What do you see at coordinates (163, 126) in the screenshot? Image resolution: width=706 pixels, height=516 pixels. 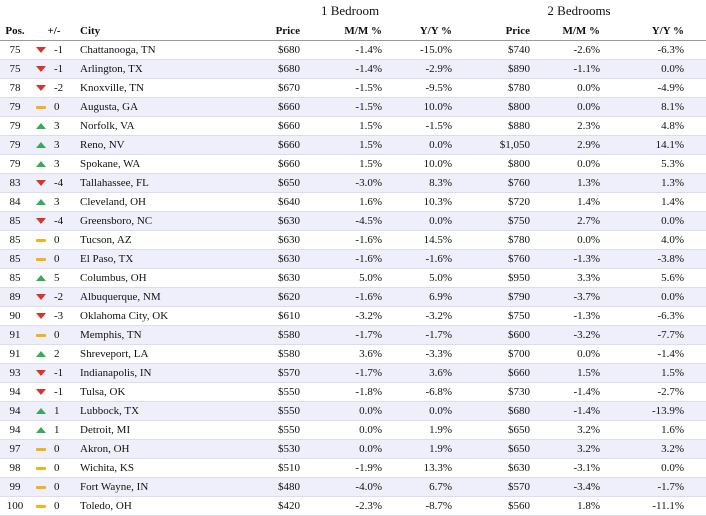 I see `city-cell: Norfolk, VA` at bounding box center [163, 126].